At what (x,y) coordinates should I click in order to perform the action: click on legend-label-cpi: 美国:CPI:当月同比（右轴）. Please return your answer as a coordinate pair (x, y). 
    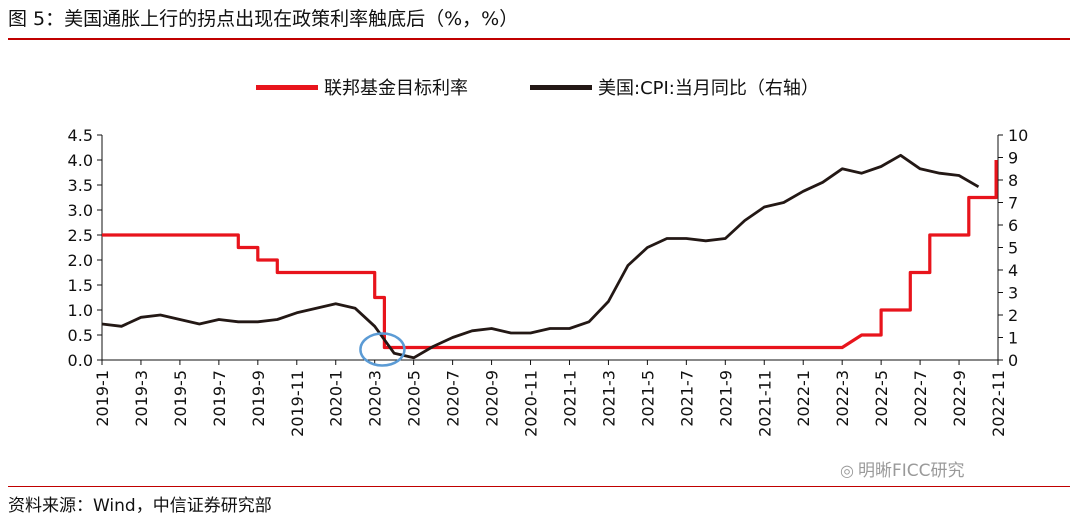
    Looking at the image, I should click on (708, 88).